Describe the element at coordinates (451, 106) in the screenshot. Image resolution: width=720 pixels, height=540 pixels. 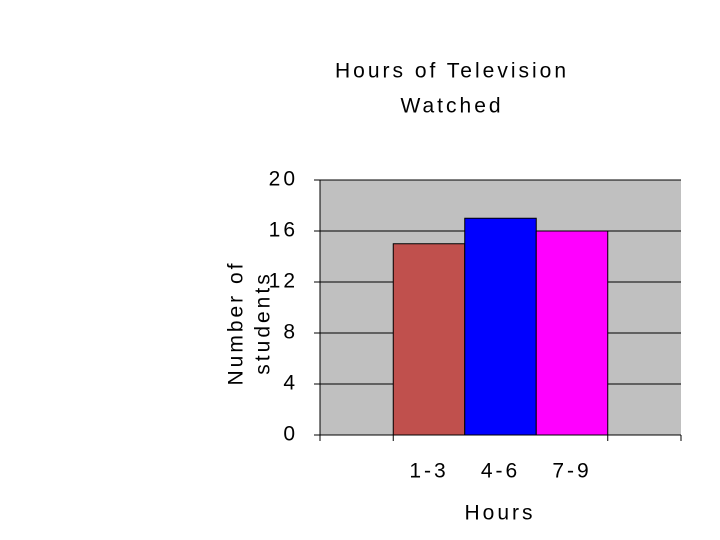
I see `chart-title: Watched` at that location.